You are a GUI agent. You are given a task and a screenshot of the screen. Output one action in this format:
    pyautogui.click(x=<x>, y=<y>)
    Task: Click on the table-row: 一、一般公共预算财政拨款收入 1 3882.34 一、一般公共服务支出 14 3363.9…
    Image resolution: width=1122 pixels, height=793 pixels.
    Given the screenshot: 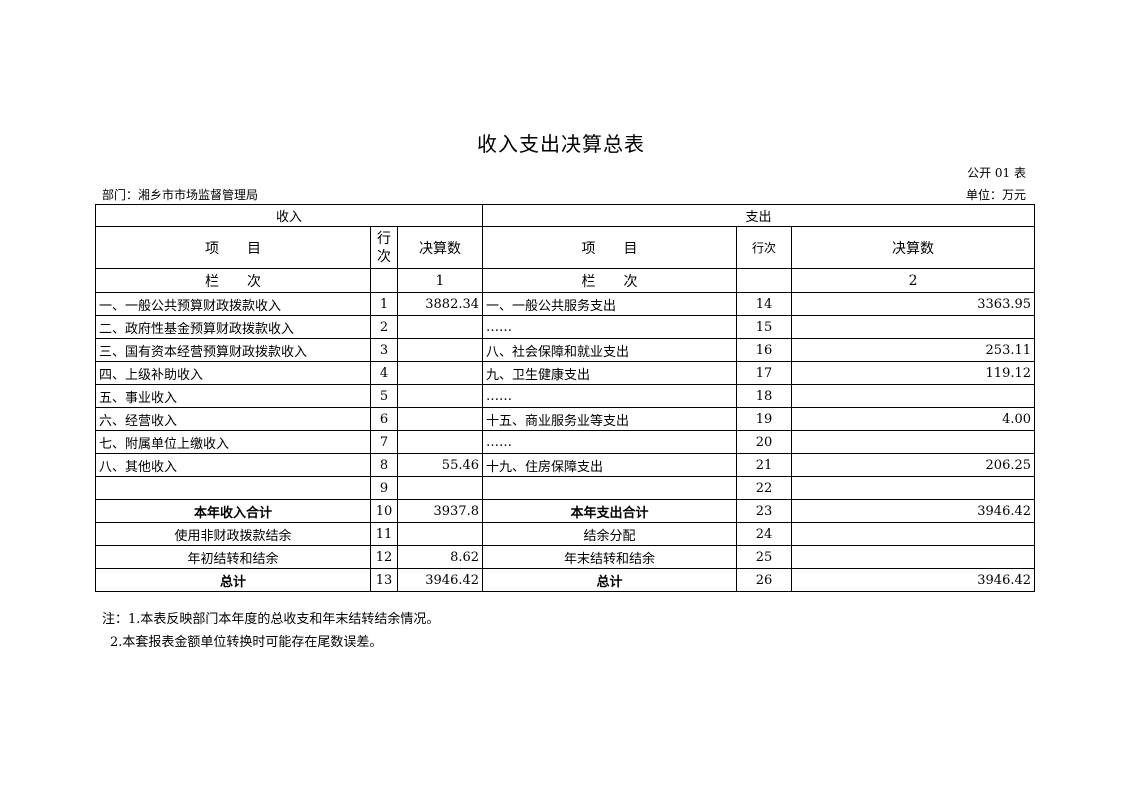 What is the action you would take?
    pyautogui.click(x=565, y=304)
    